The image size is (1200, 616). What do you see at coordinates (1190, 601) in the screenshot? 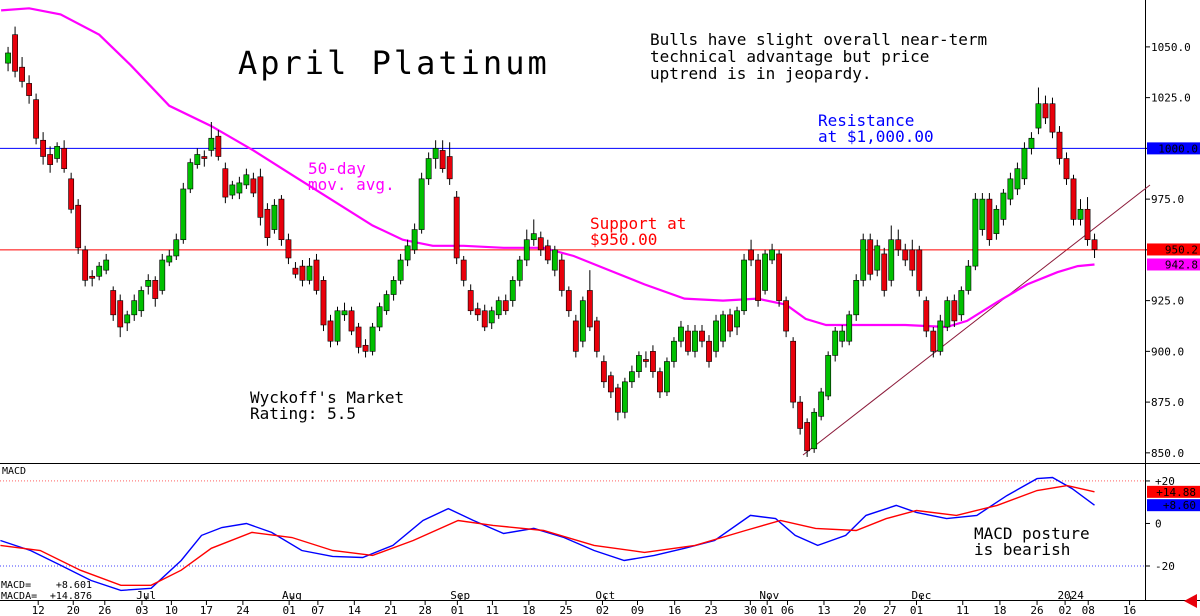
I see `nav-arrow` at bounding box center [1190, 601].